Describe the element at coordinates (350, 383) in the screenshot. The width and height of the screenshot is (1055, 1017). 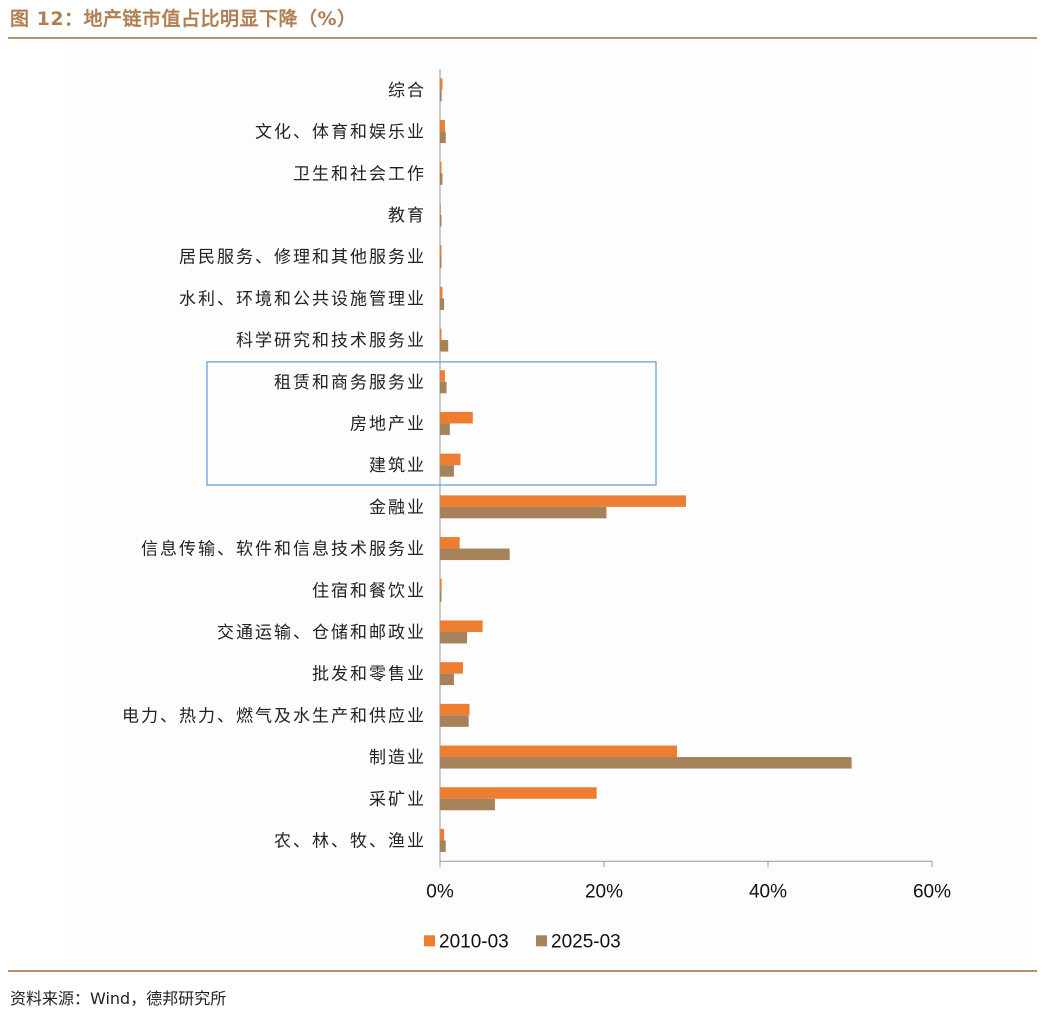
I see `category-label: 租赁和商务服务业` at that location.